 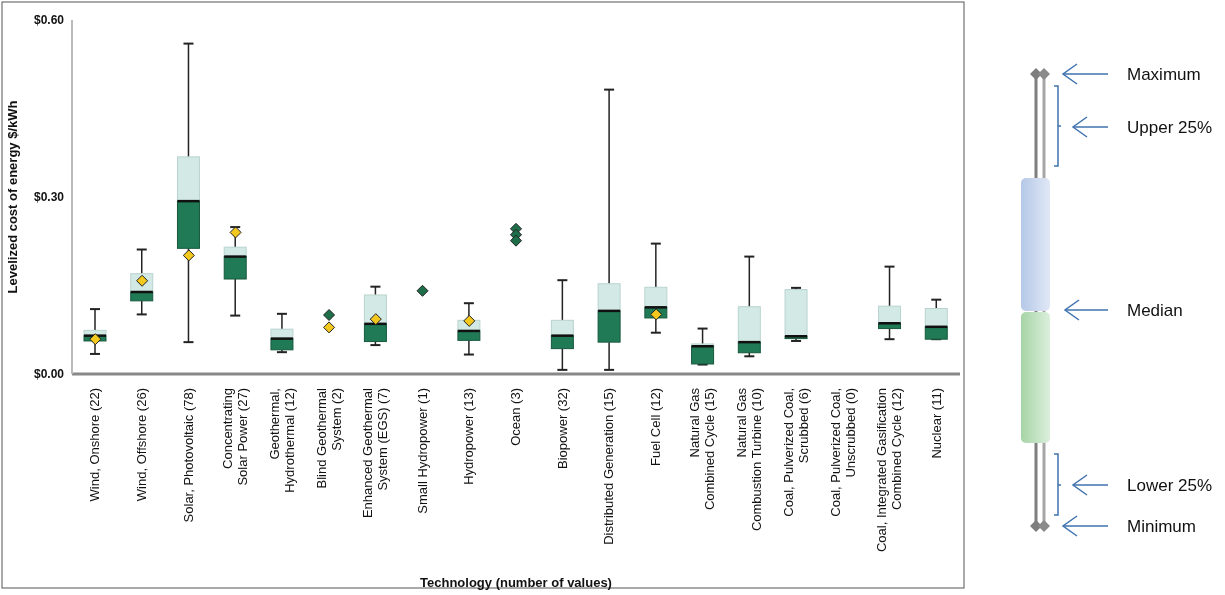 I want to click on x-tick-label: Fuel Cell (12), so click(x=656, y=427).